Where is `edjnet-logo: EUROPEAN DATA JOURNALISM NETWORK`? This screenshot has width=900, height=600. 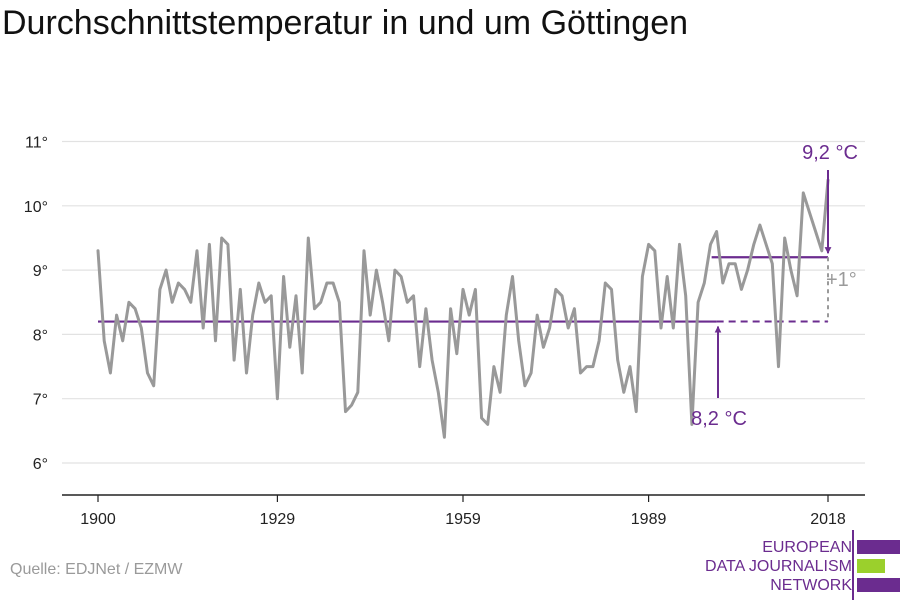
edjnet-logo: EUROPEAN DATA JOURNALISM NETWORK is located at coordinates (800, 565).